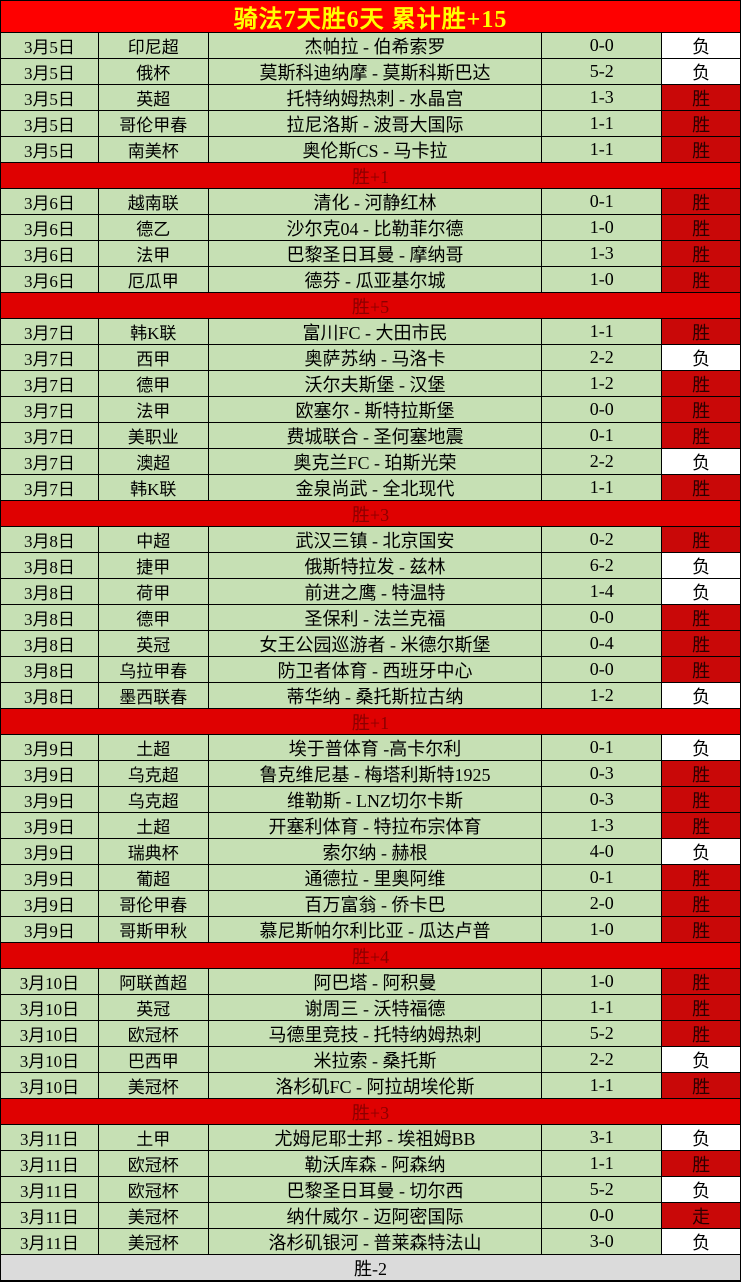 The height and width of the screenshot is (1283, 741). I want to click on league-cell: 德甲, so click(153, 617).